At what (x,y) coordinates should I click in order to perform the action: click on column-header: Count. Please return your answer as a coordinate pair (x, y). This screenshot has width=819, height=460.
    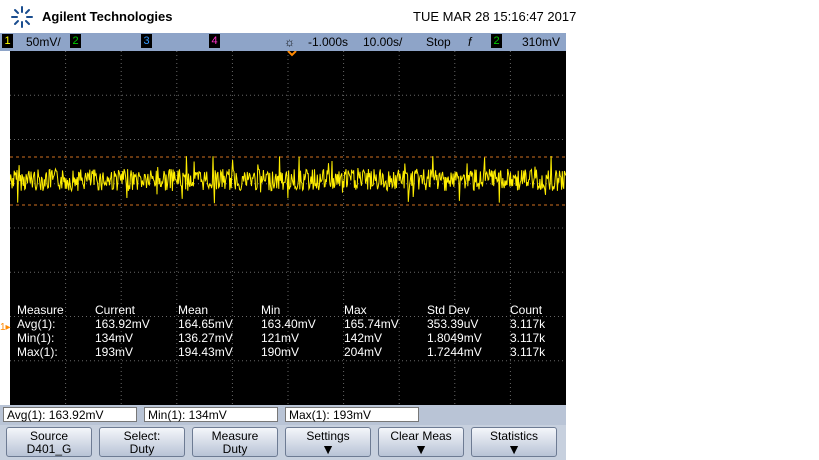
    Looking at the image, I should click on (526, 310).